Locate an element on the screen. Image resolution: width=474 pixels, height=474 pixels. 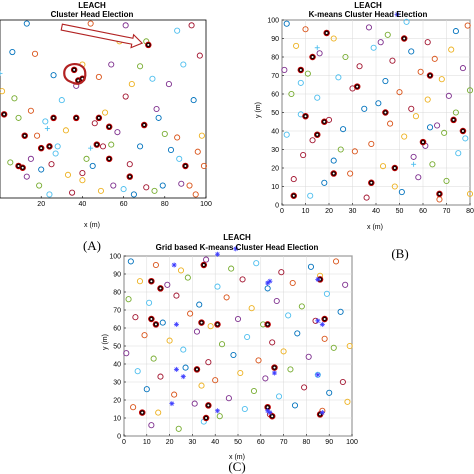
y-tick-label: 10 is located at coordinates (117, 419).